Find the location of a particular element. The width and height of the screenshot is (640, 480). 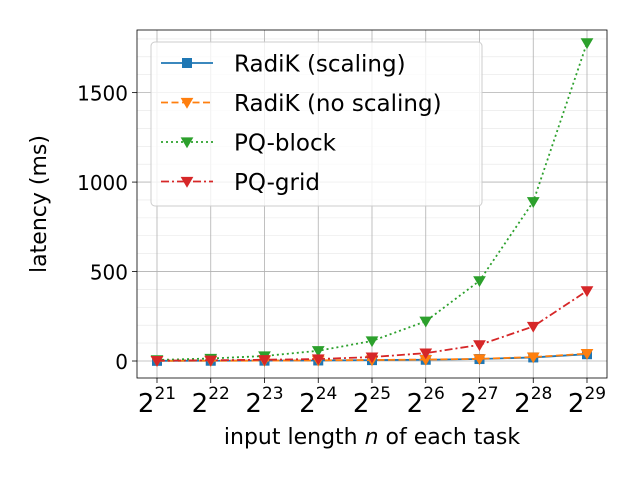

y-tick-label: 1500 is located at coordinates (102, 94).